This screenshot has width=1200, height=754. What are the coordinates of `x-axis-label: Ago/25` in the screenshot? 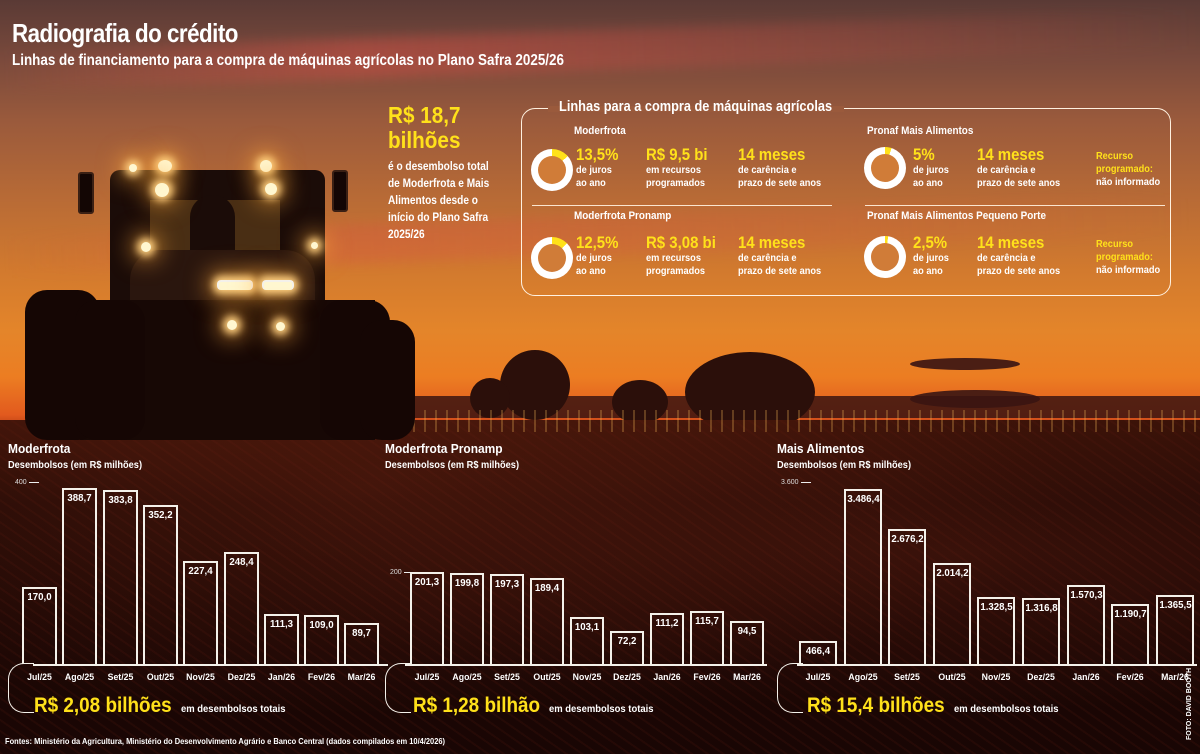 It's located at (80, 677).